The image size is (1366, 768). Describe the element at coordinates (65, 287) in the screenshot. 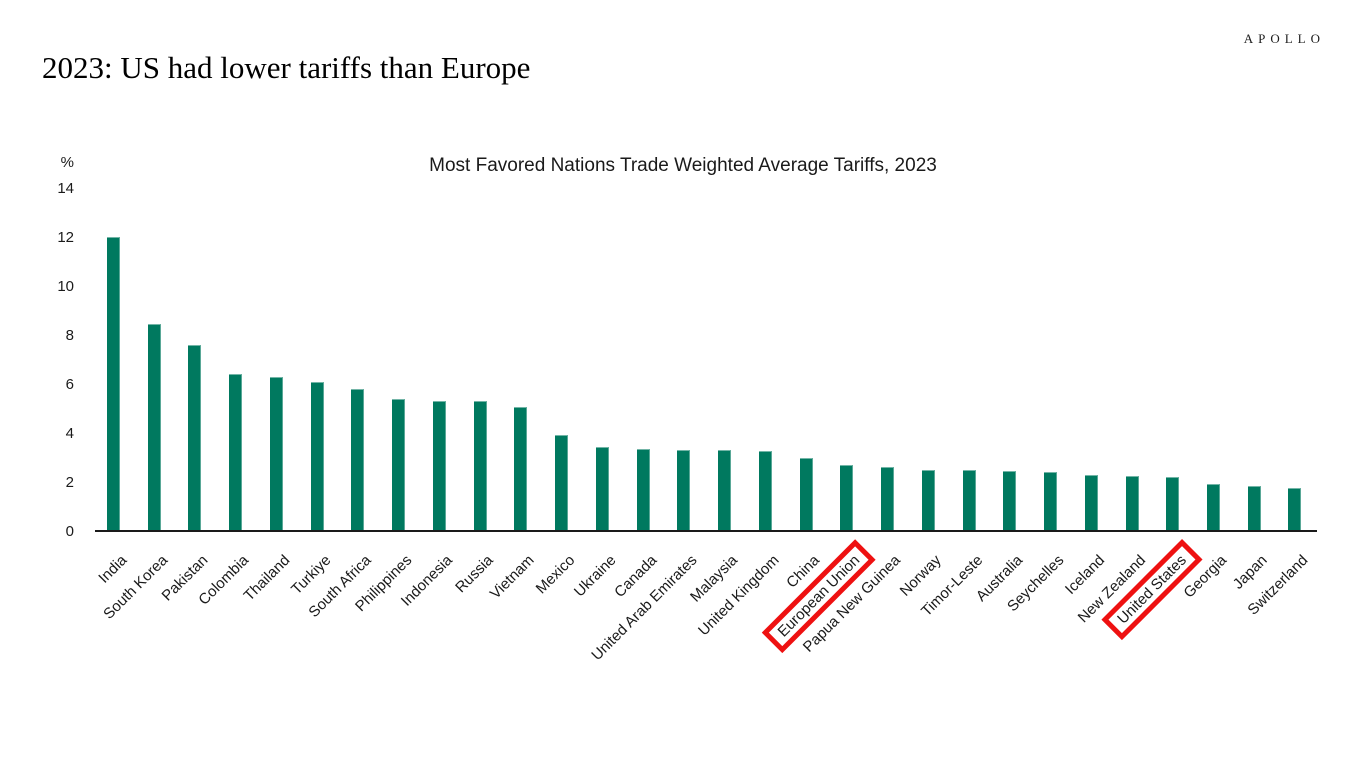

I see `y-axis-tick: 10` at that location.